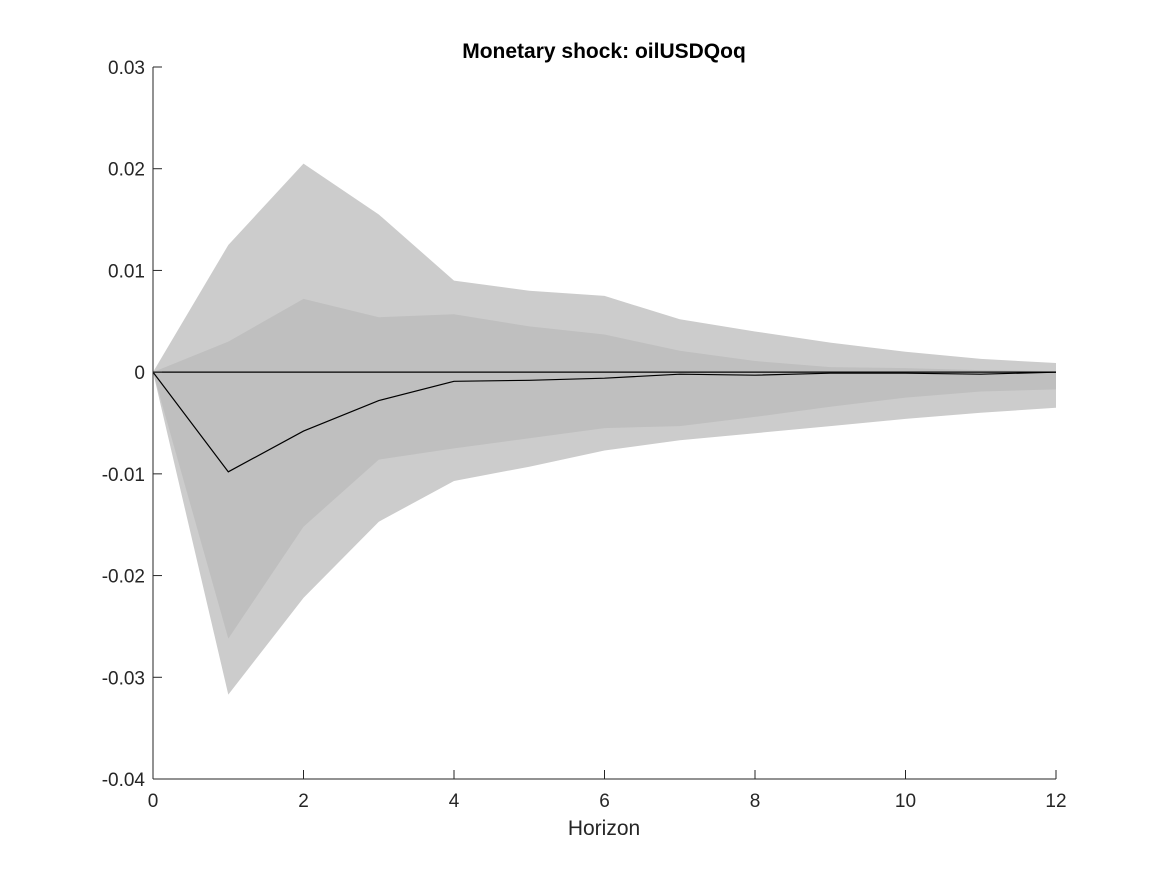  Describe the element at coordinates (139, 373) in the screenshot. I see `y-tick-label: 0` at that location.